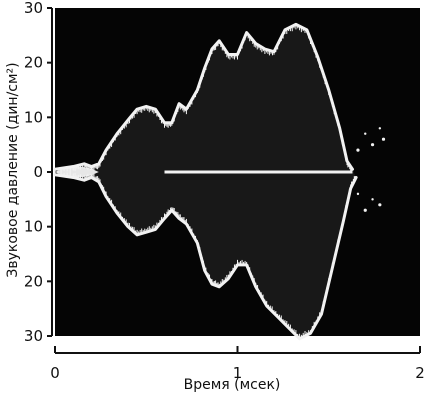  I want to click on y-axis-title: Звуковое давление (дин/см²), so click(13, 169).